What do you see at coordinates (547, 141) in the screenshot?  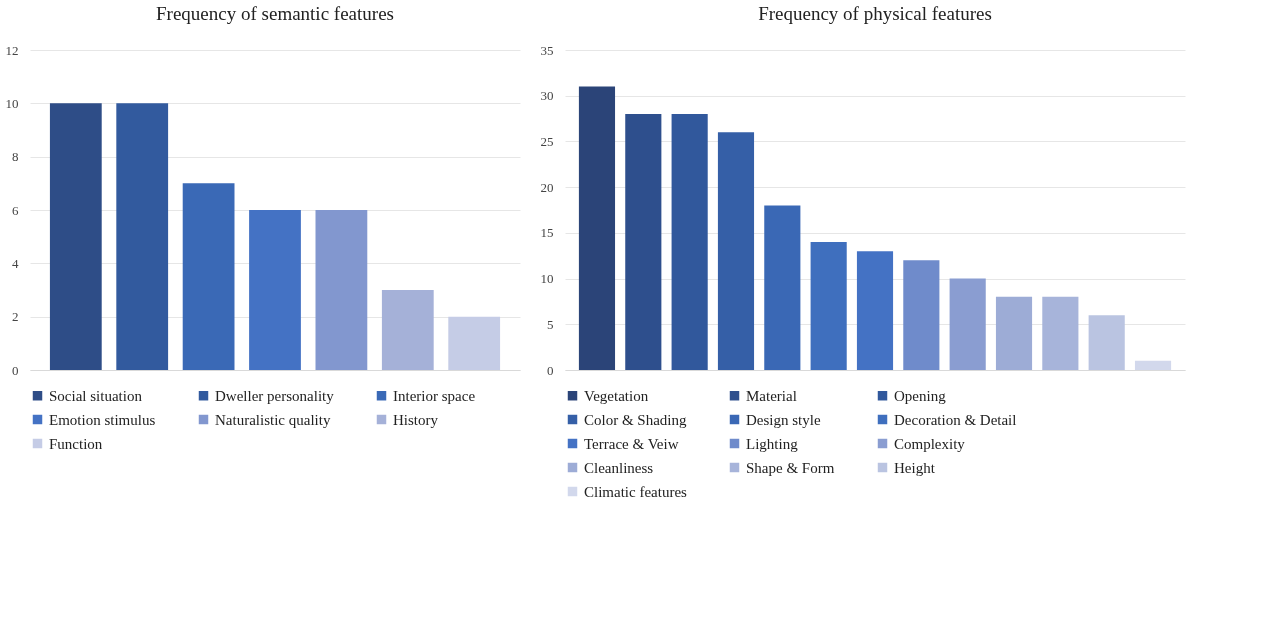 I see `y-tick-label: 25` at bounding box center [547, 141].